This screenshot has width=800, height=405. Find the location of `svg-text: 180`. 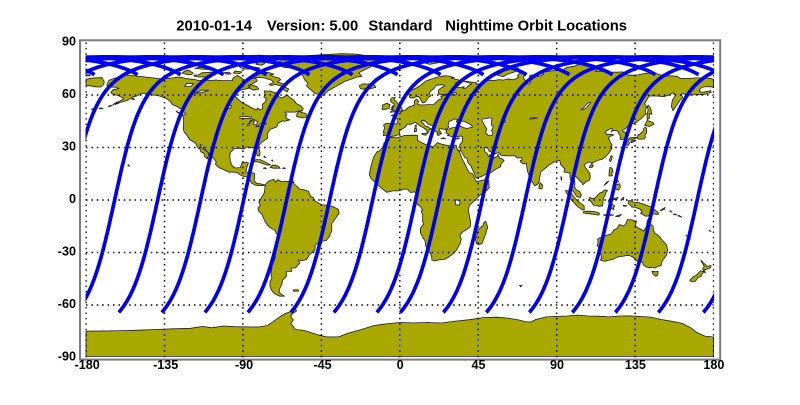

svg-text: 180 is located at coordinates (713, 365).